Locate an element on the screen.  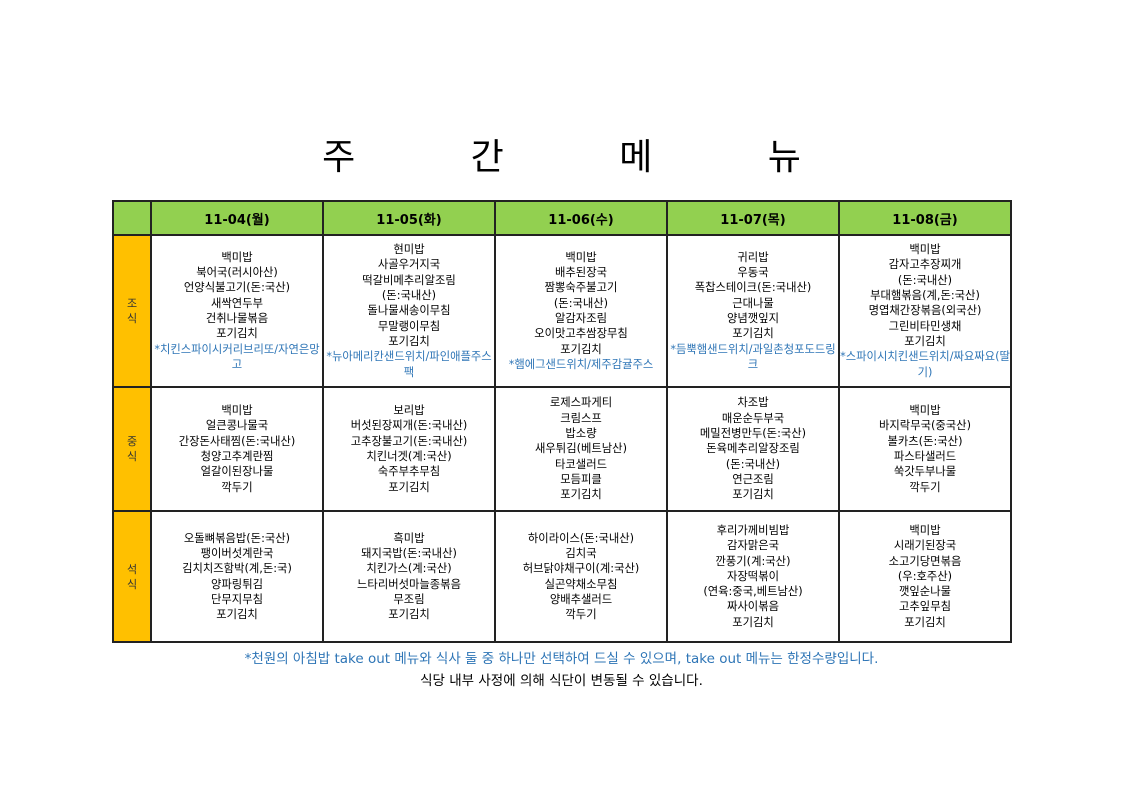
menu-item: 짜사이볶음 is located at coordinates (753, 607).